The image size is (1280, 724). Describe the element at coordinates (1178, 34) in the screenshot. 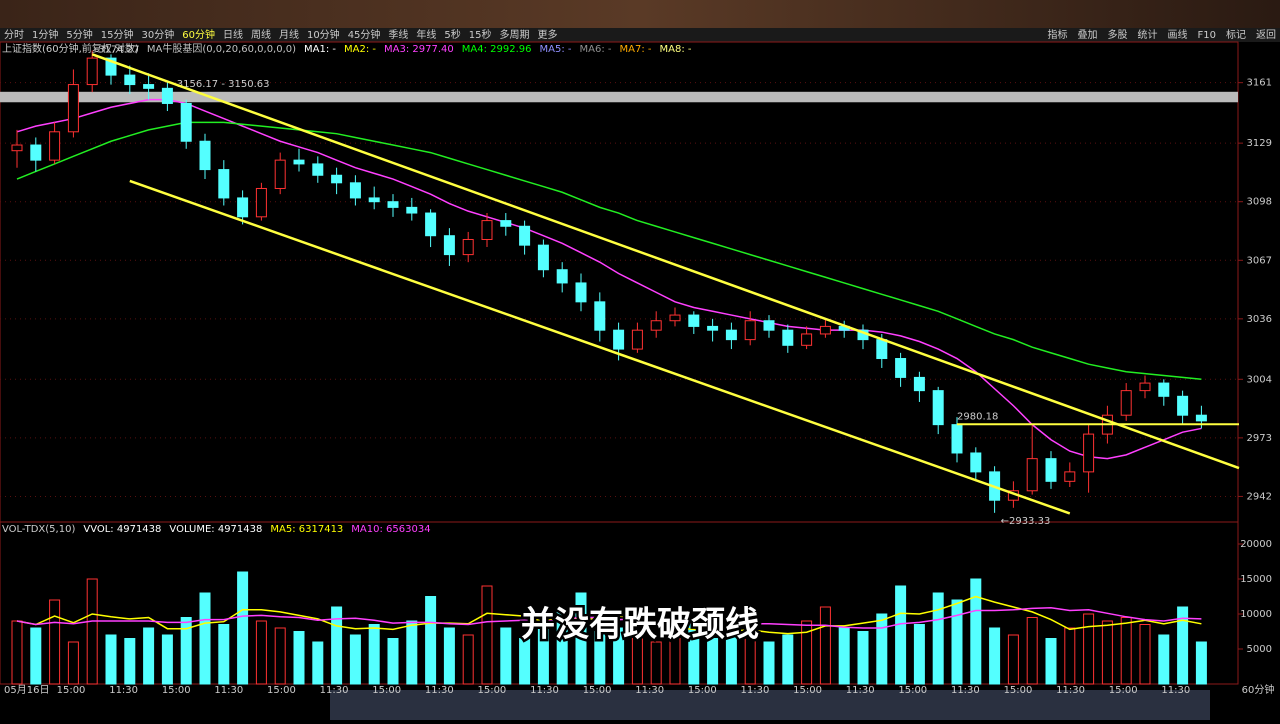

I see `tool-button: 画线` at that location.